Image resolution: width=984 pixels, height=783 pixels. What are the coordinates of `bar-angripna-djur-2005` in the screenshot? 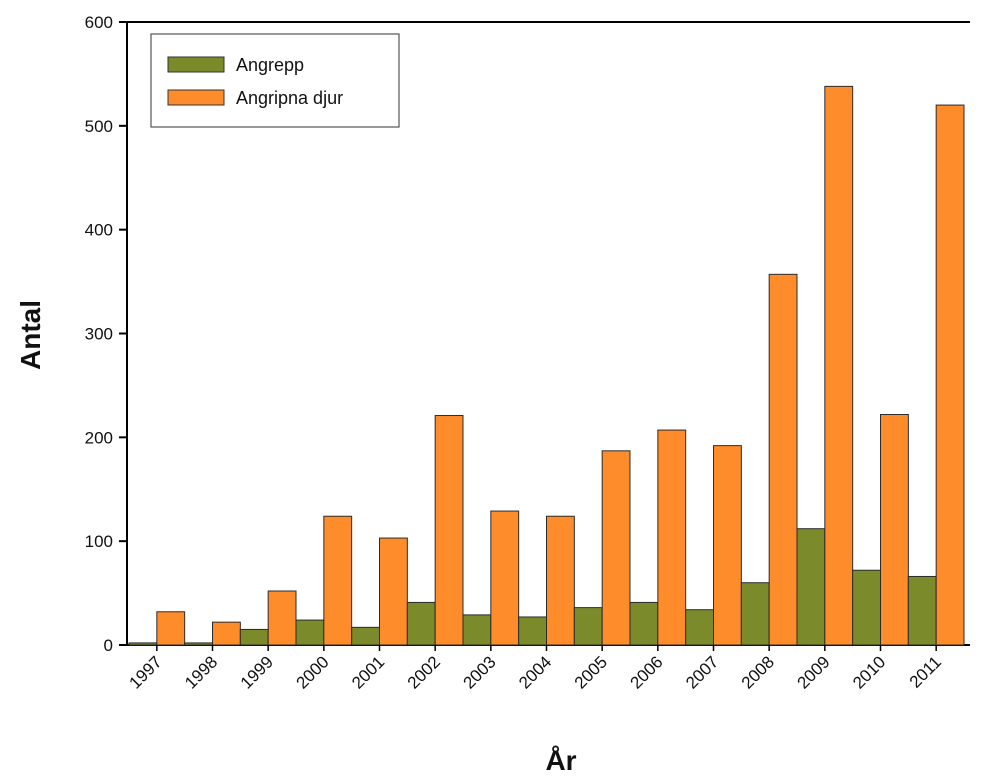 It's located at (616, 548).